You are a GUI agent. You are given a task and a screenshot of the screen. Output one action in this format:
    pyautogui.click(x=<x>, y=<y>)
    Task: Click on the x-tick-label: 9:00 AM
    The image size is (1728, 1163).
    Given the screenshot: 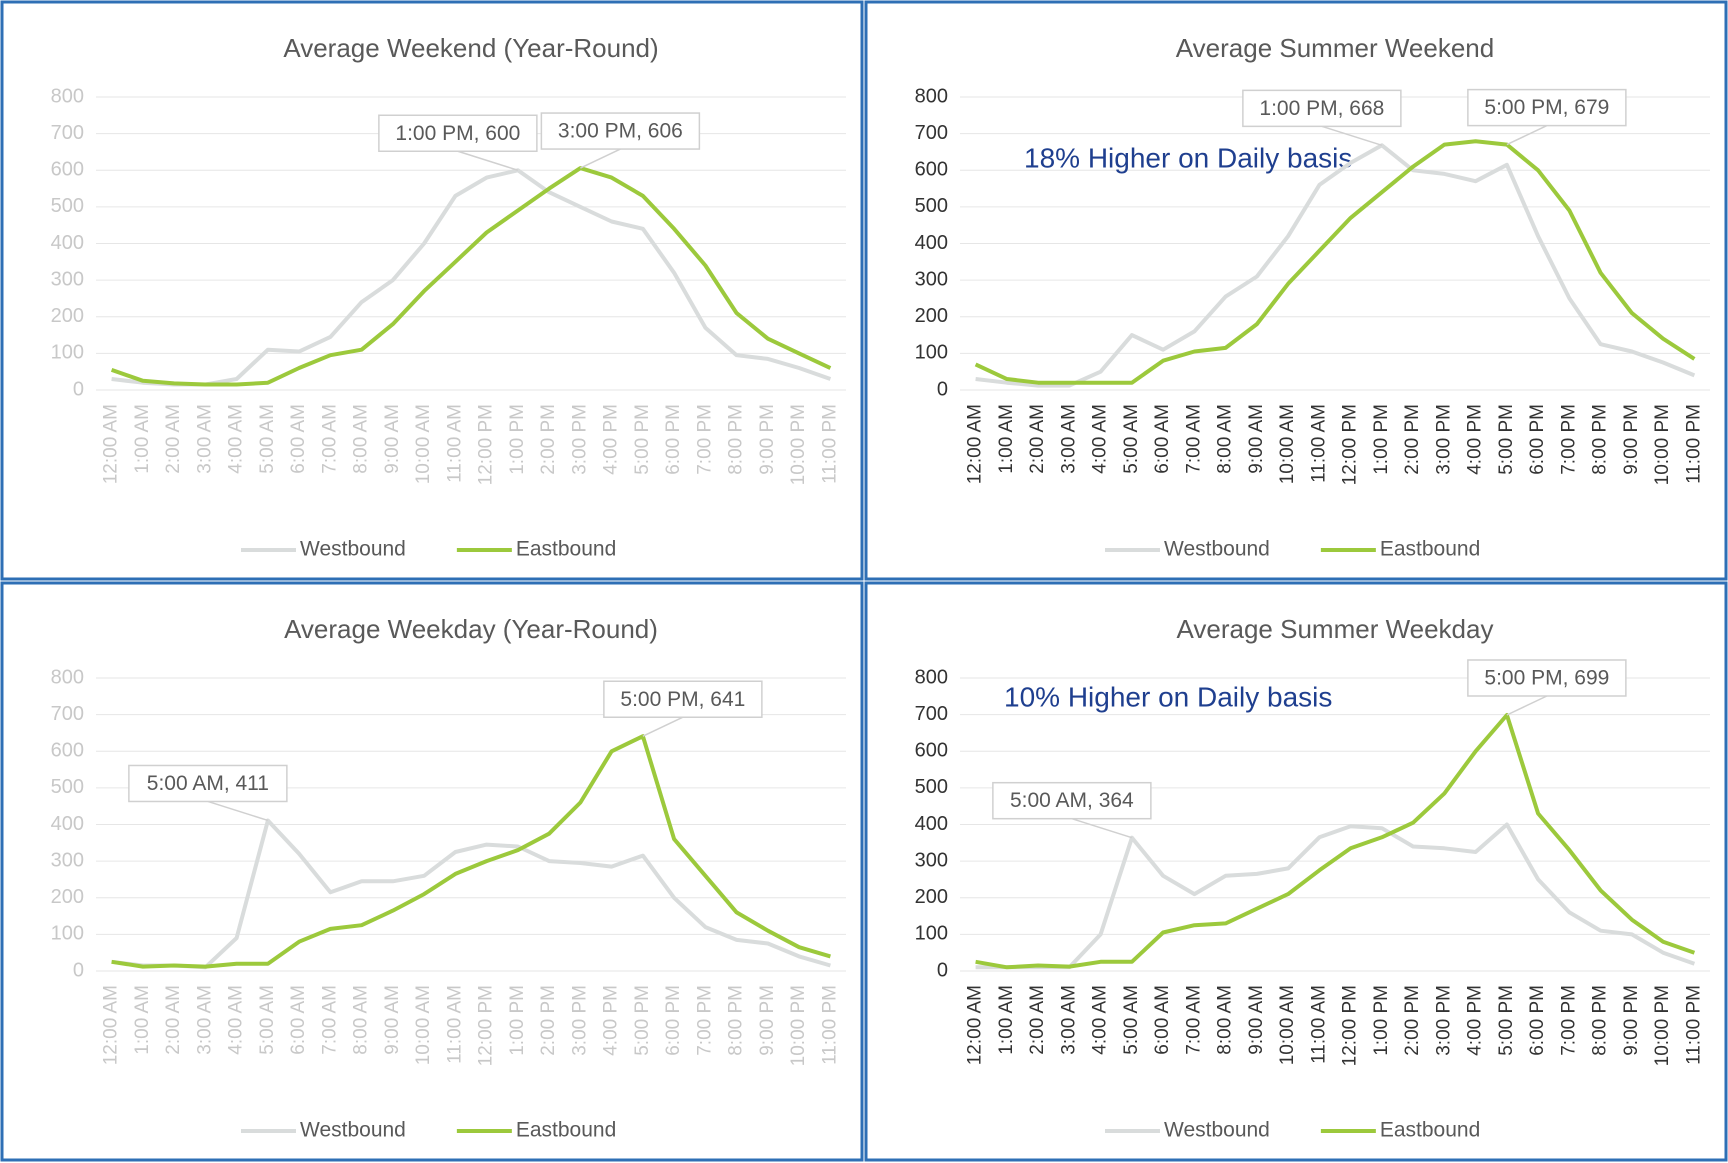 What is the action you would take?
    pyautogui.click(x=1256, y=439)
    